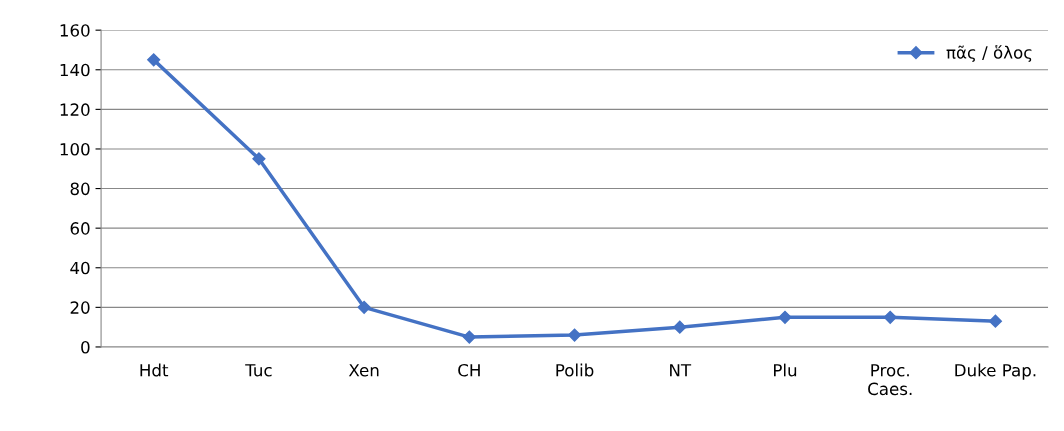 This screenshot has width=1064, height=431. Describe the element at coordinates (681, 370) in the screenshot. I see `x-tick-label: NT` at that location.